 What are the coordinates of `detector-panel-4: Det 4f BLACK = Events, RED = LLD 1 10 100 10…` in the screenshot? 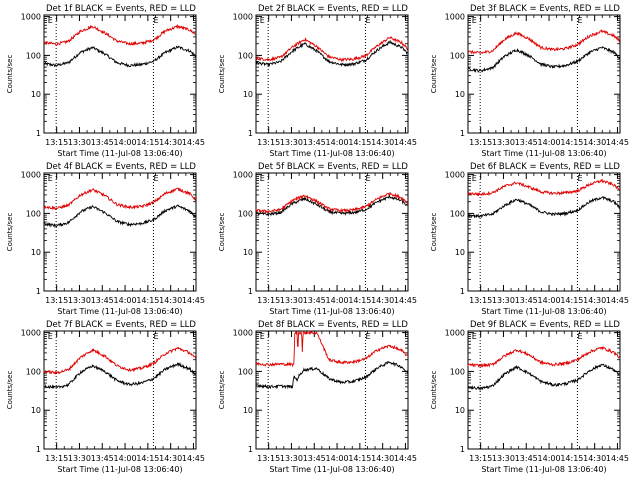 It's located at (105, 239).